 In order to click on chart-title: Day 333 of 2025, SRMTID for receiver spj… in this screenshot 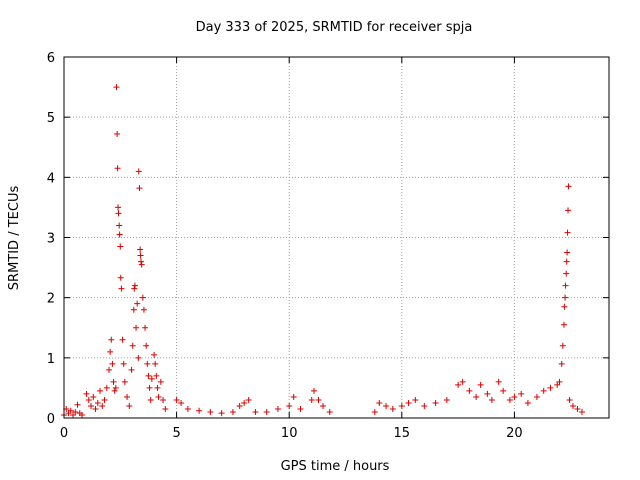, I will do `click(334, 27)`.